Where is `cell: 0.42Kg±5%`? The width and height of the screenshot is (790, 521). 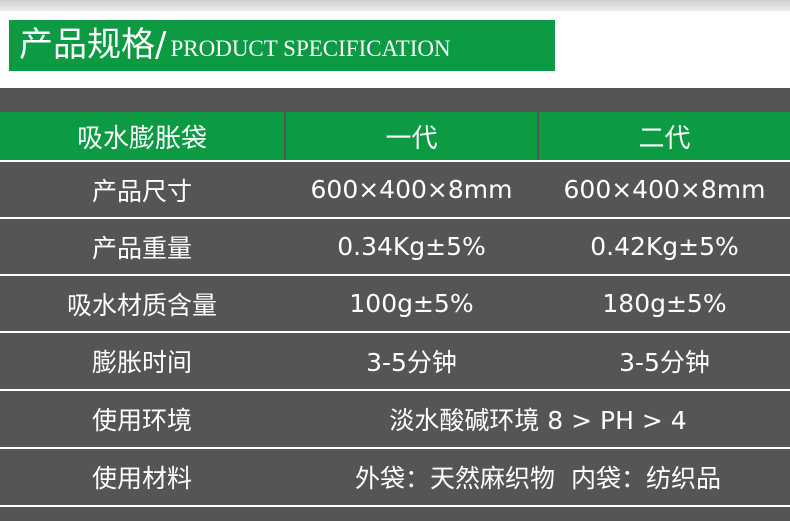
cell: 0.42Kg±5% is located at coordinates (664, 246).